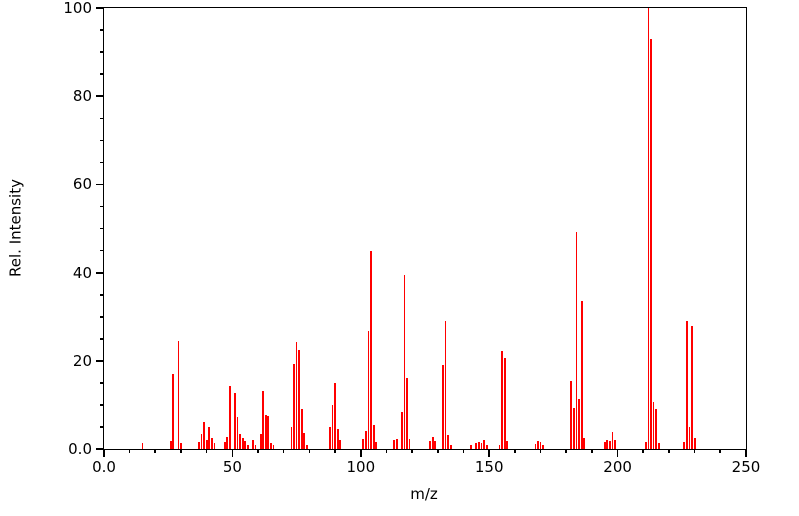 The width and height of the screenshot is (799, 516). What do you see at coordinates (489, 467) in the screenshot?
I see `x-tick-label: 150` at bounding box center [489, 467].